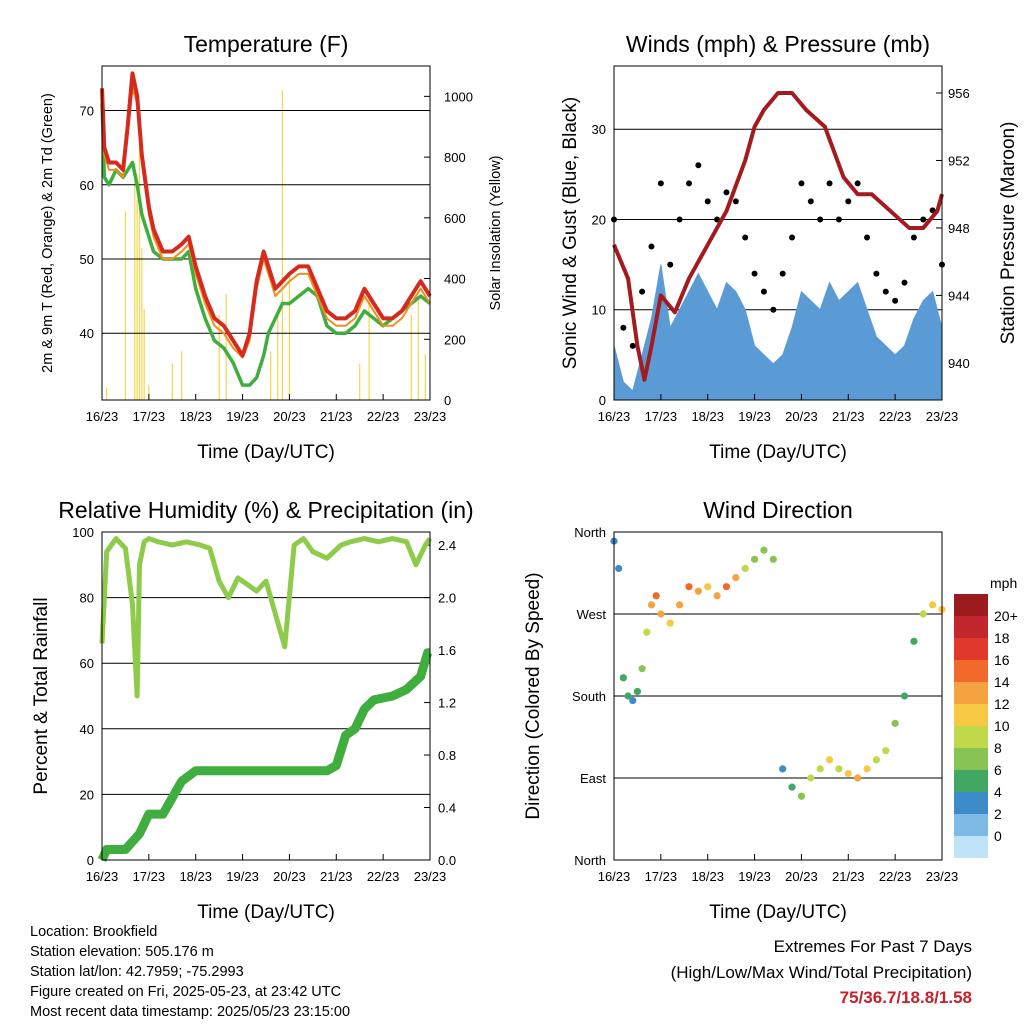 Image resolution: width=1024 pixels, height=1024 pixels. Describe the element at coordinates (998, 748) in the screenshot. I see `colorbar-label: 8` at that location.